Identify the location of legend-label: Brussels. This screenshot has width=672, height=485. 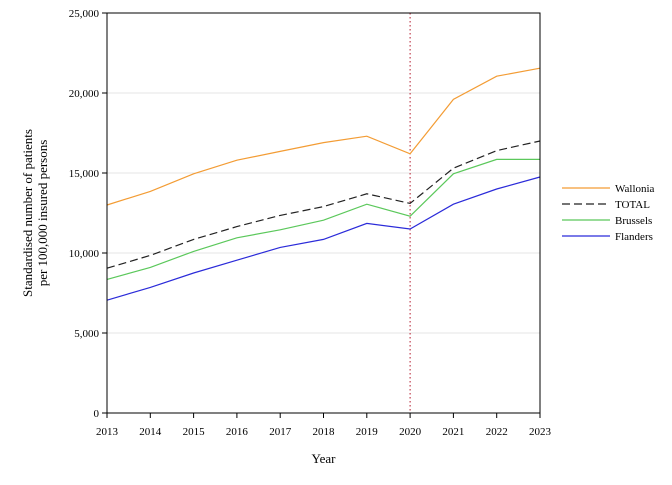
(633, 221).